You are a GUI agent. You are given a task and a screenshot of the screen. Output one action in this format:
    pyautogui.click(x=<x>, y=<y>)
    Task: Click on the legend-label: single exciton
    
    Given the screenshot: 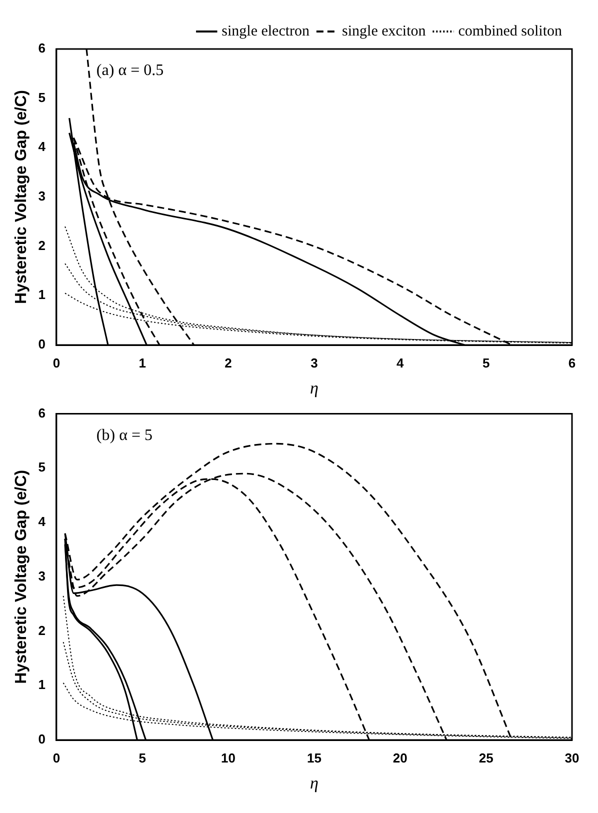 What is the action you would take?
    pyautogui.click(x=384, y=31)
    